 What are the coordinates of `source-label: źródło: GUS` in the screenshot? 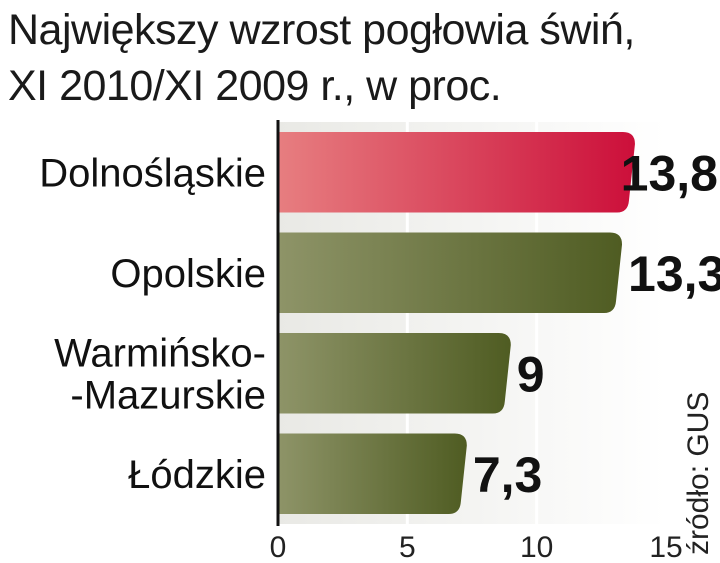 It's located at (698, 473).